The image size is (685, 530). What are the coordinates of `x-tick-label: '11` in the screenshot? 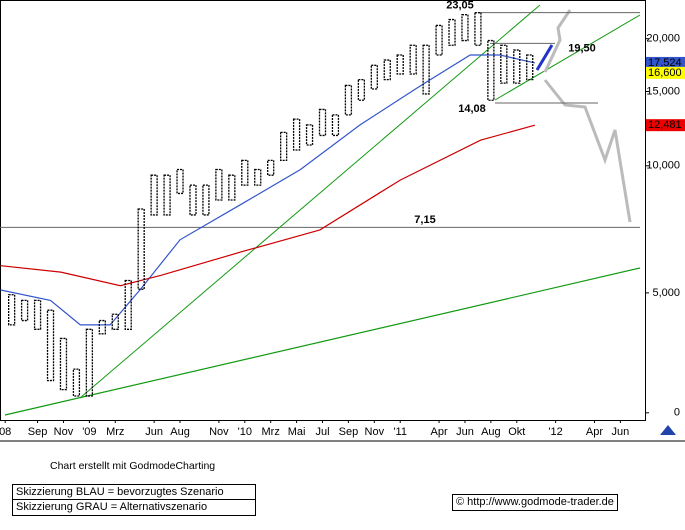 It's located at (400, 432).